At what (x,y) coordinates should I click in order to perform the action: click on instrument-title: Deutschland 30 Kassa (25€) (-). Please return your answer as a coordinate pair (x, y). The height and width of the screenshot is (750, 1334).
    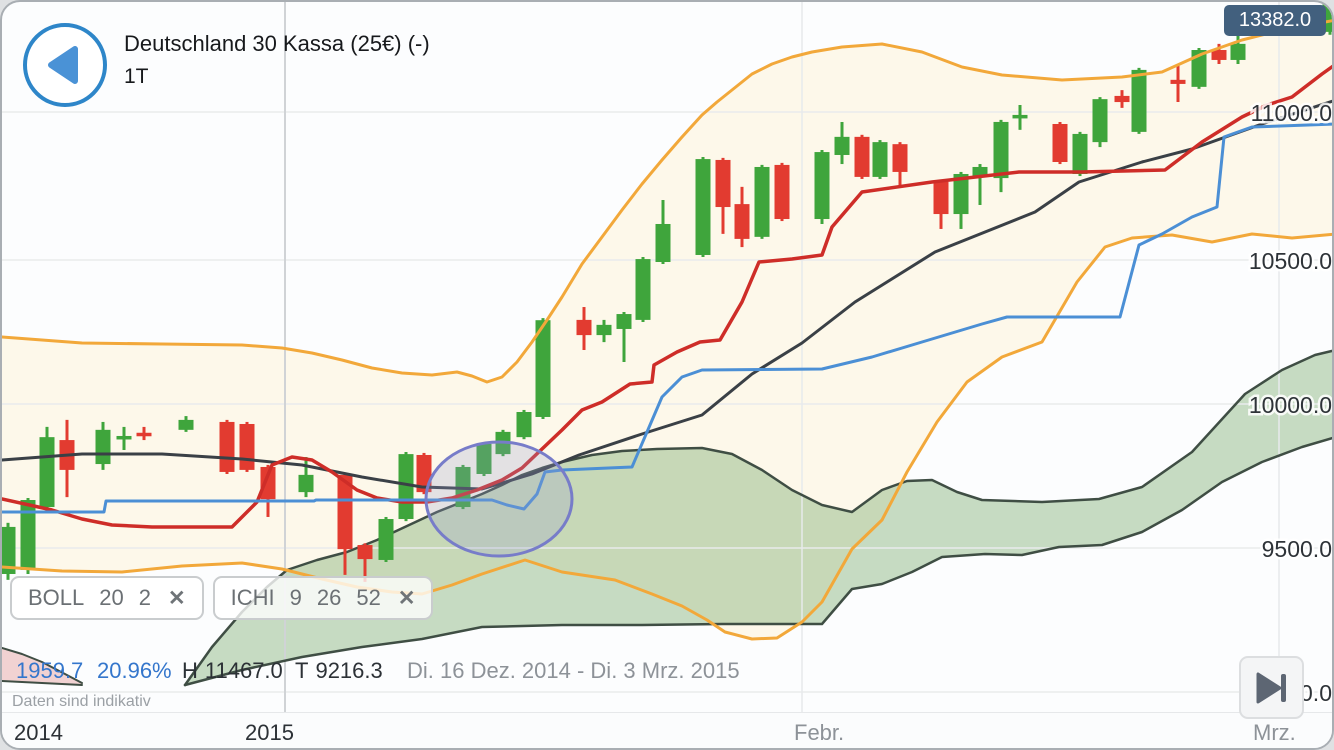
    Looking at the image, I should click on (277, 43).